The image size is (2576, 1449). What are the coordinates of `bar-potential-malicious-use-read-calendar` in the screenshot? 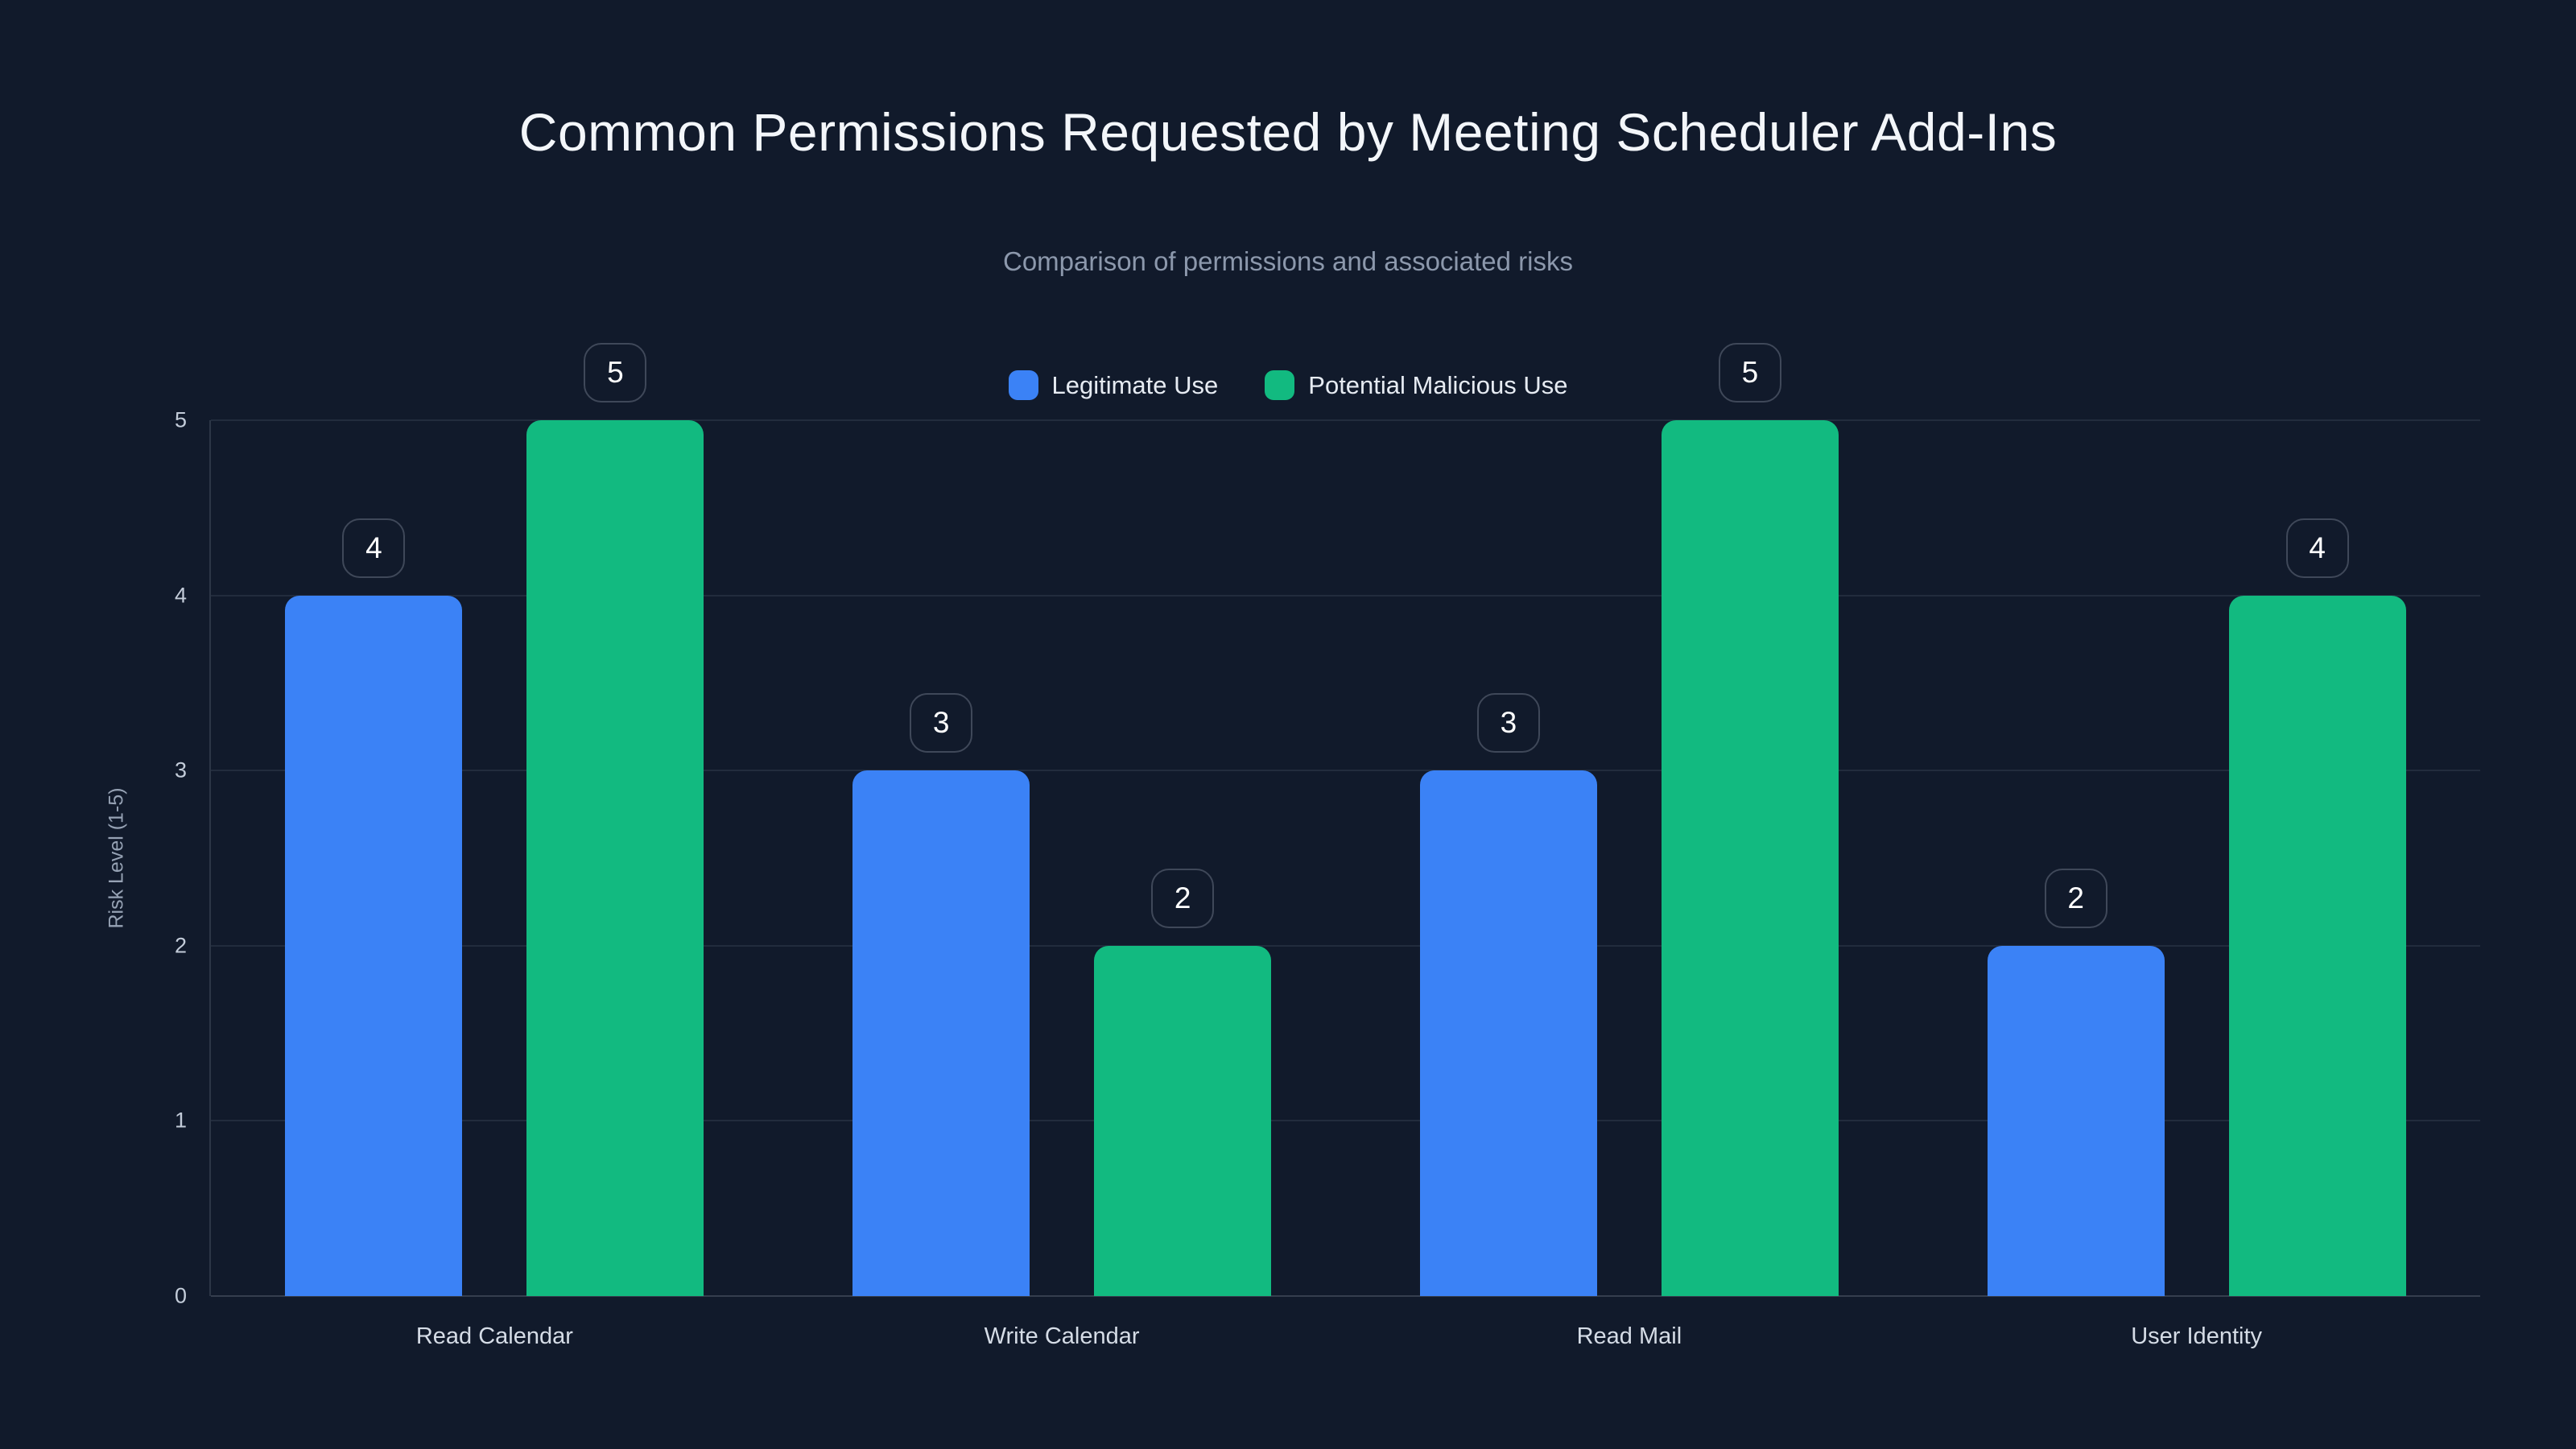 It's located at (615, 858).